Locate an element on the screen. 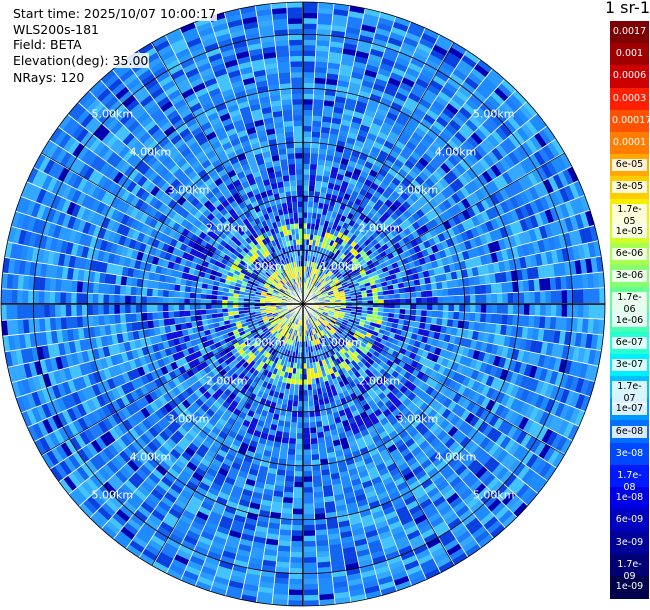  colorbar-tick-label: 1e-09 is located at coordinates (629, 586).